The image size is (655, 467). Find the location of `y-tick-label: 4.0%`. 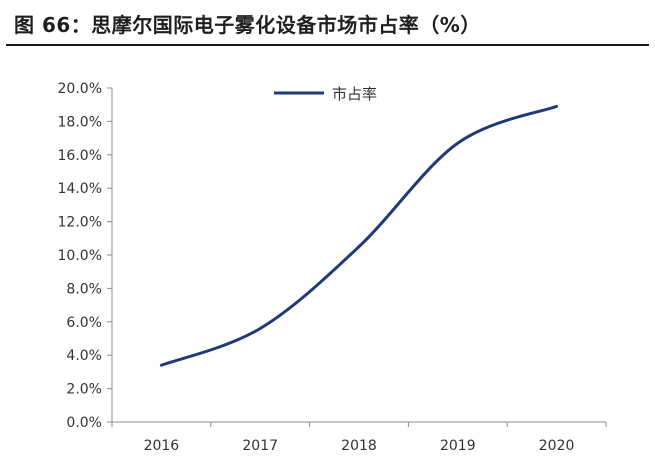

y-tick-label: 4.0% is located at coordinates (84, 356).